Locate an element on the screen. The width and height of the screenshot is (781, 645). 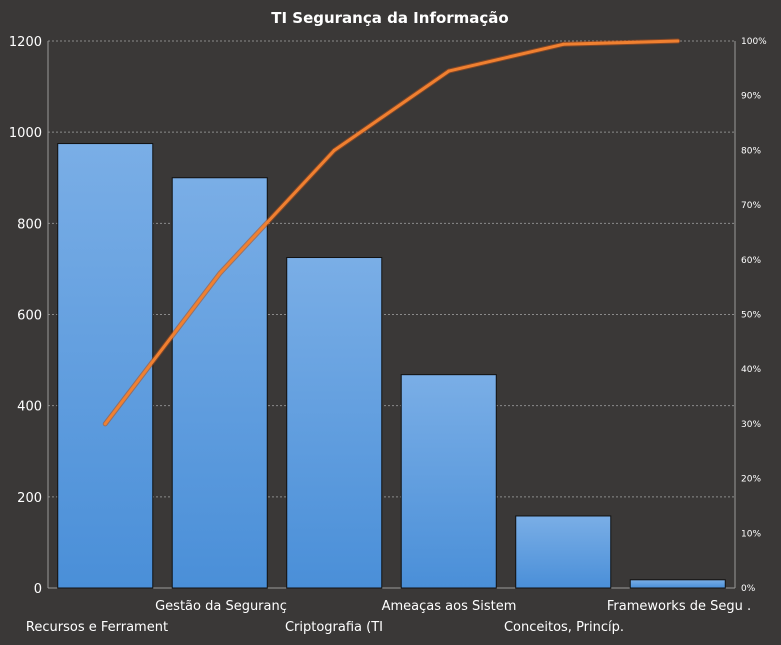
right-y-tick-label: 100% is located at coordinates (754, 42).